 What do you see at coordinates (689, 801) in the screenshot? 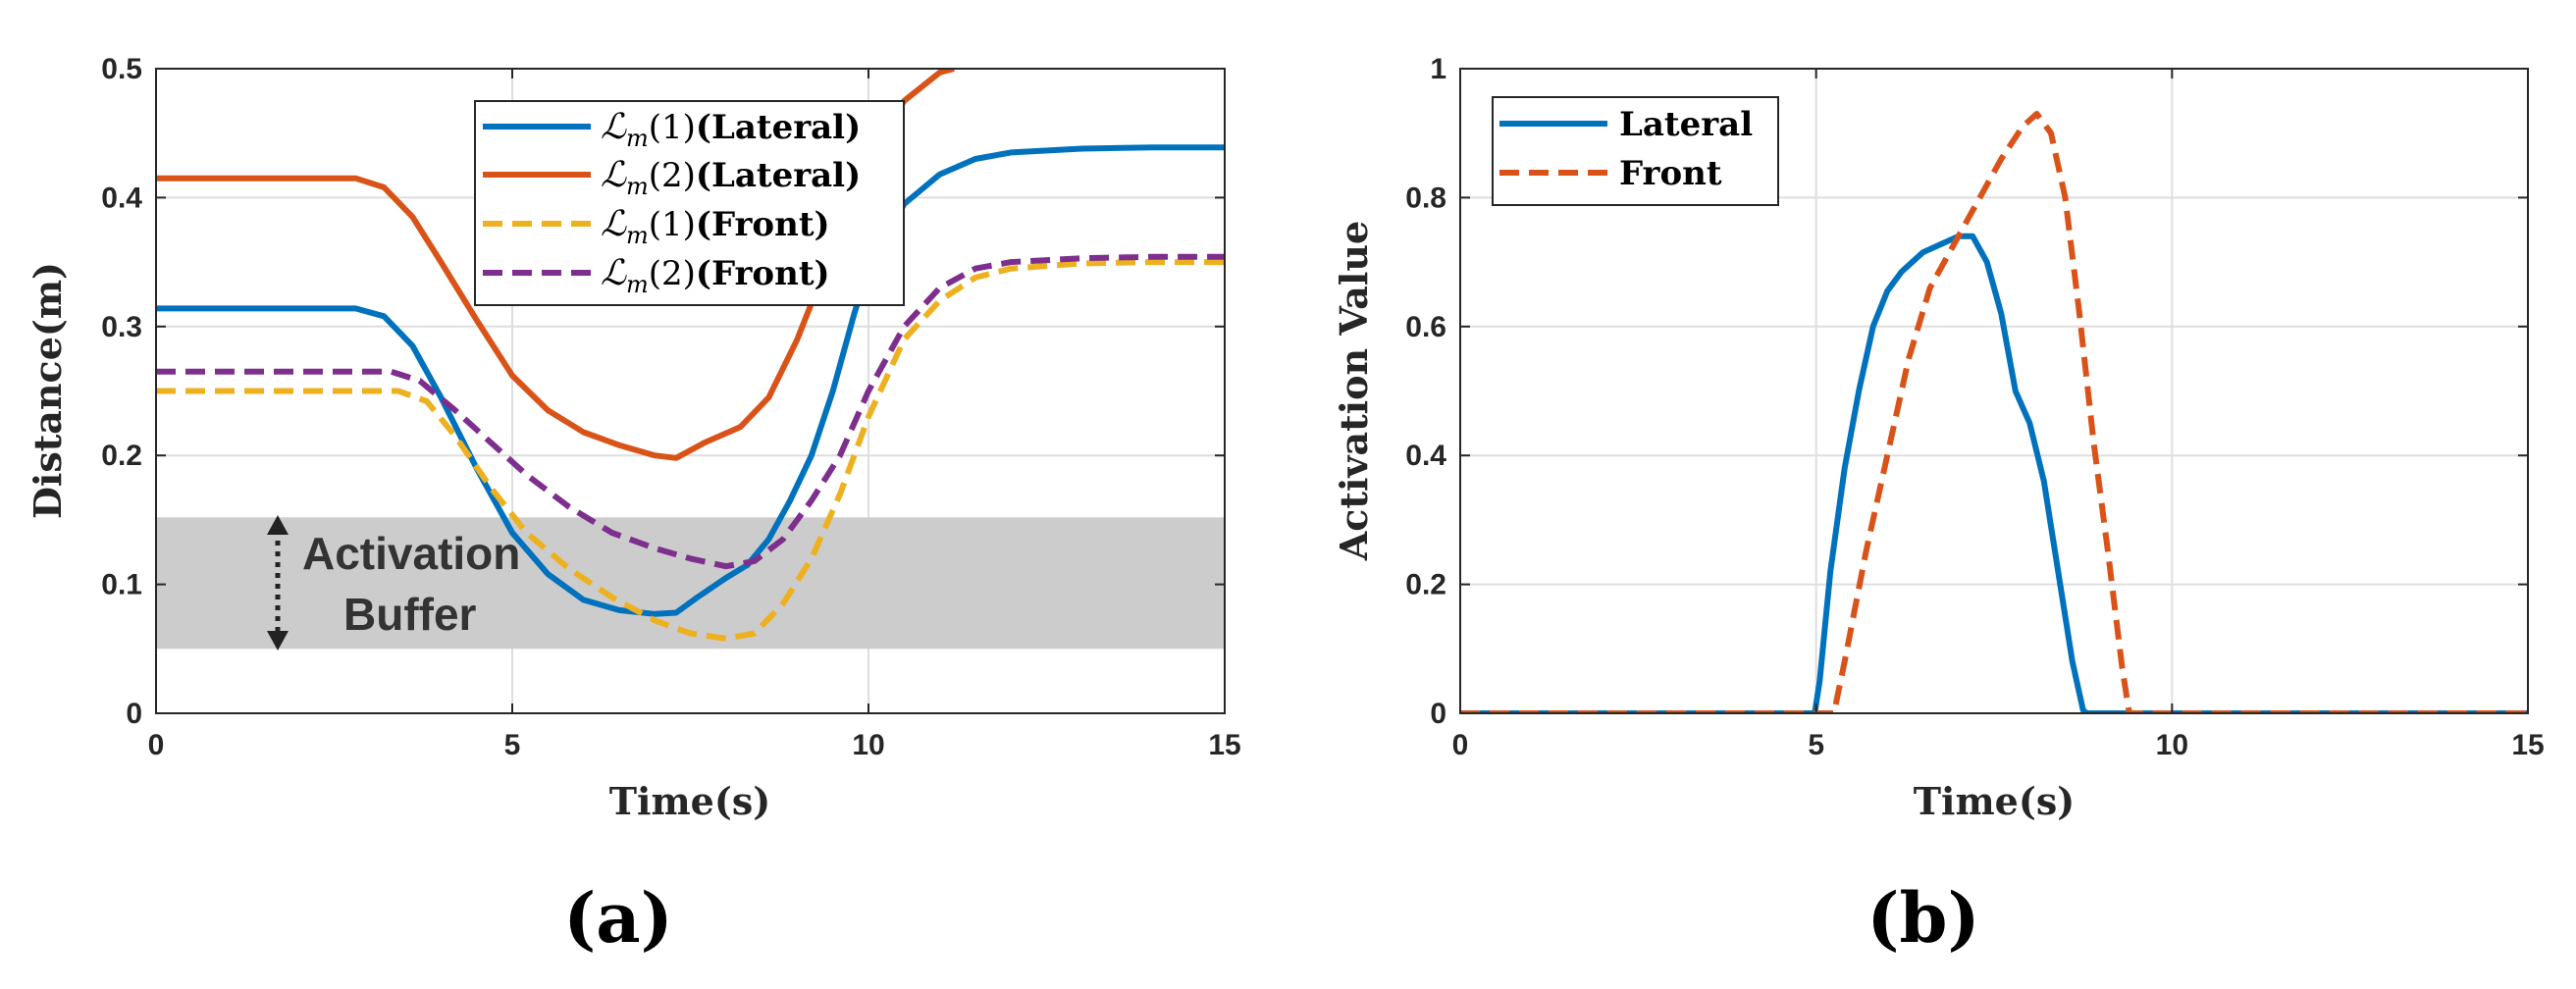
I see `chart-a-xlabel: Time(s)` at bounding box center [689, 801].